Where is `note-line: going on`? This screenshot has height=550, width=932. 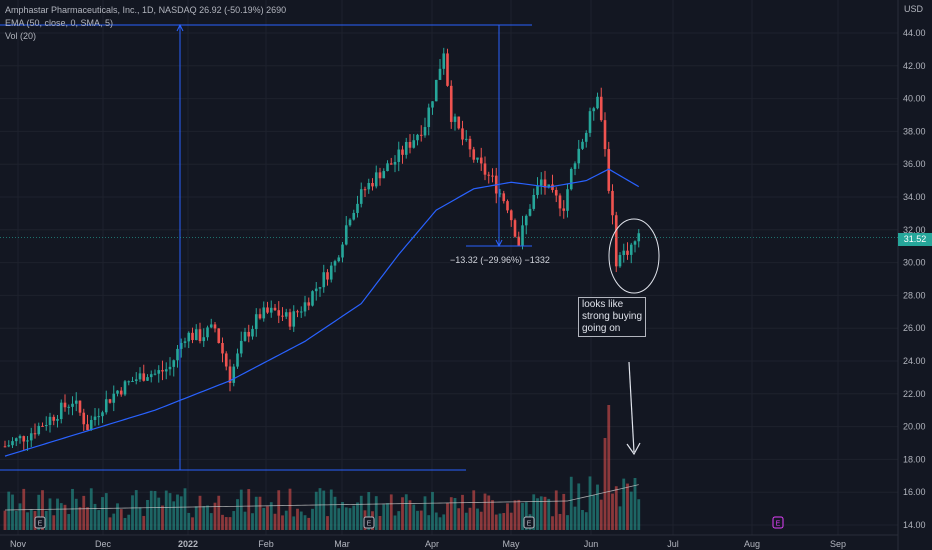 note-line: going on is located at coordinates (601, 328).